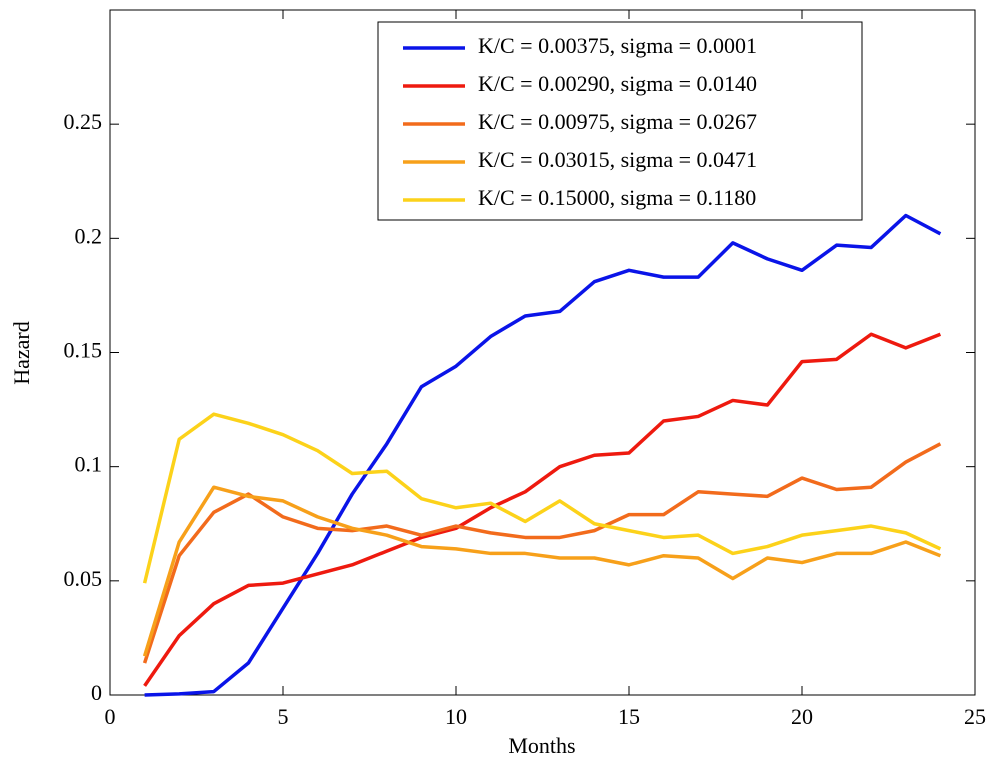 The image size is (995, 773). What do you see at coordinates (89, 464) in the screenshot?
I see `y-tick-label: 0.1` at bounding box center [89, 464].